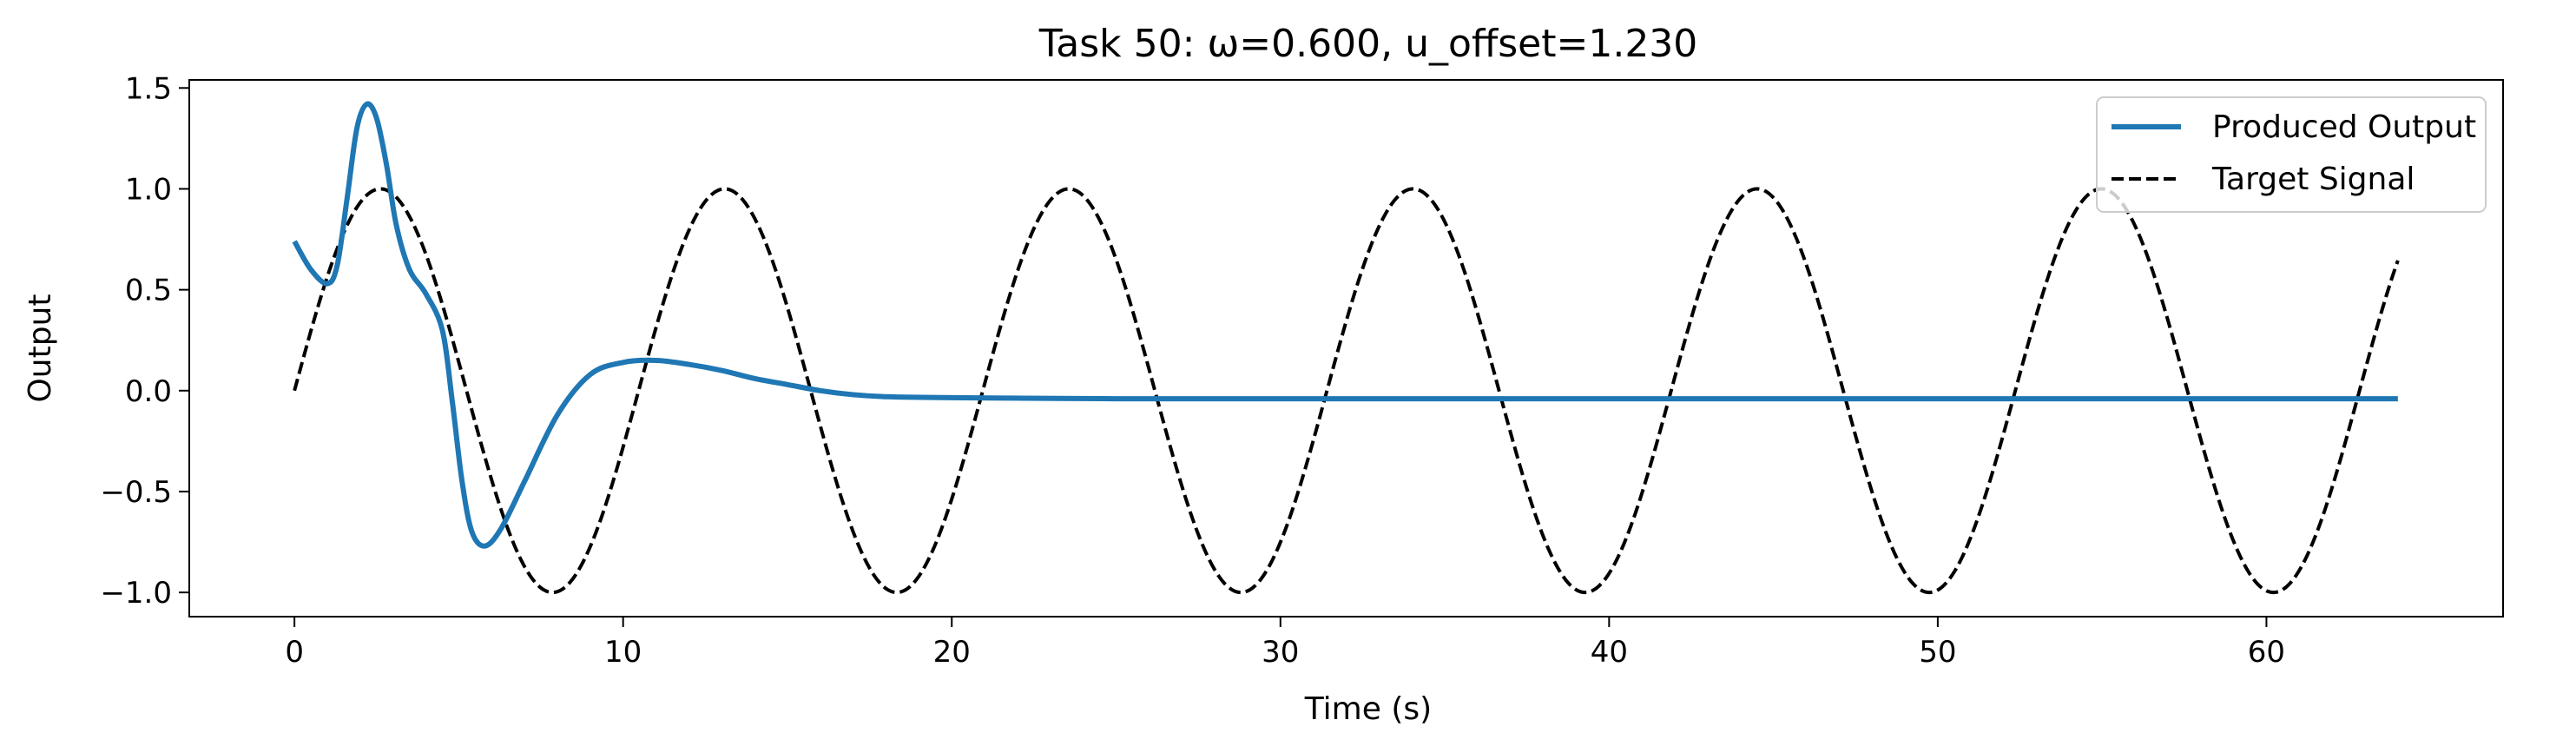 Image resolution: width=2576 pixels, height=753 pixels. I want to click on y-tick-label: 1.5, so click(148, 89).